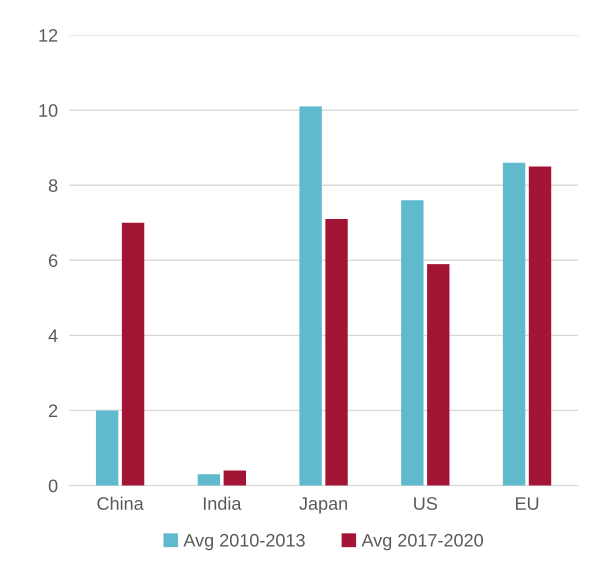 This screenshot has width=602, height=585. Describe the element at coordinates (422, 542) in the screenshot. I see `legend-label: Avg 2017-2020` at that location.